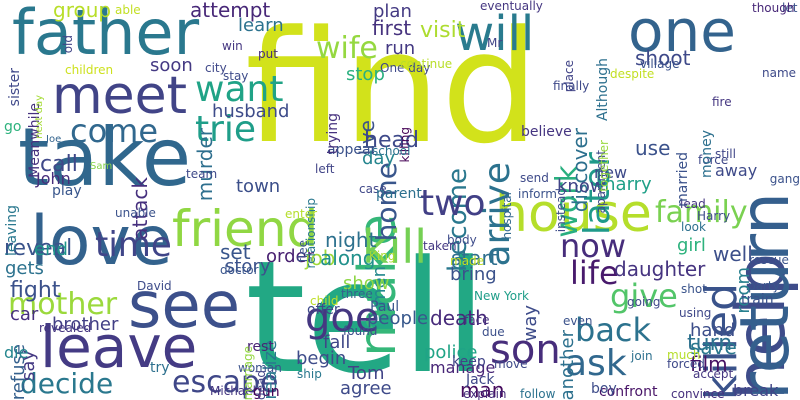 The image size is (800, 400). I want to click on word-even: even, so click(578, 321).